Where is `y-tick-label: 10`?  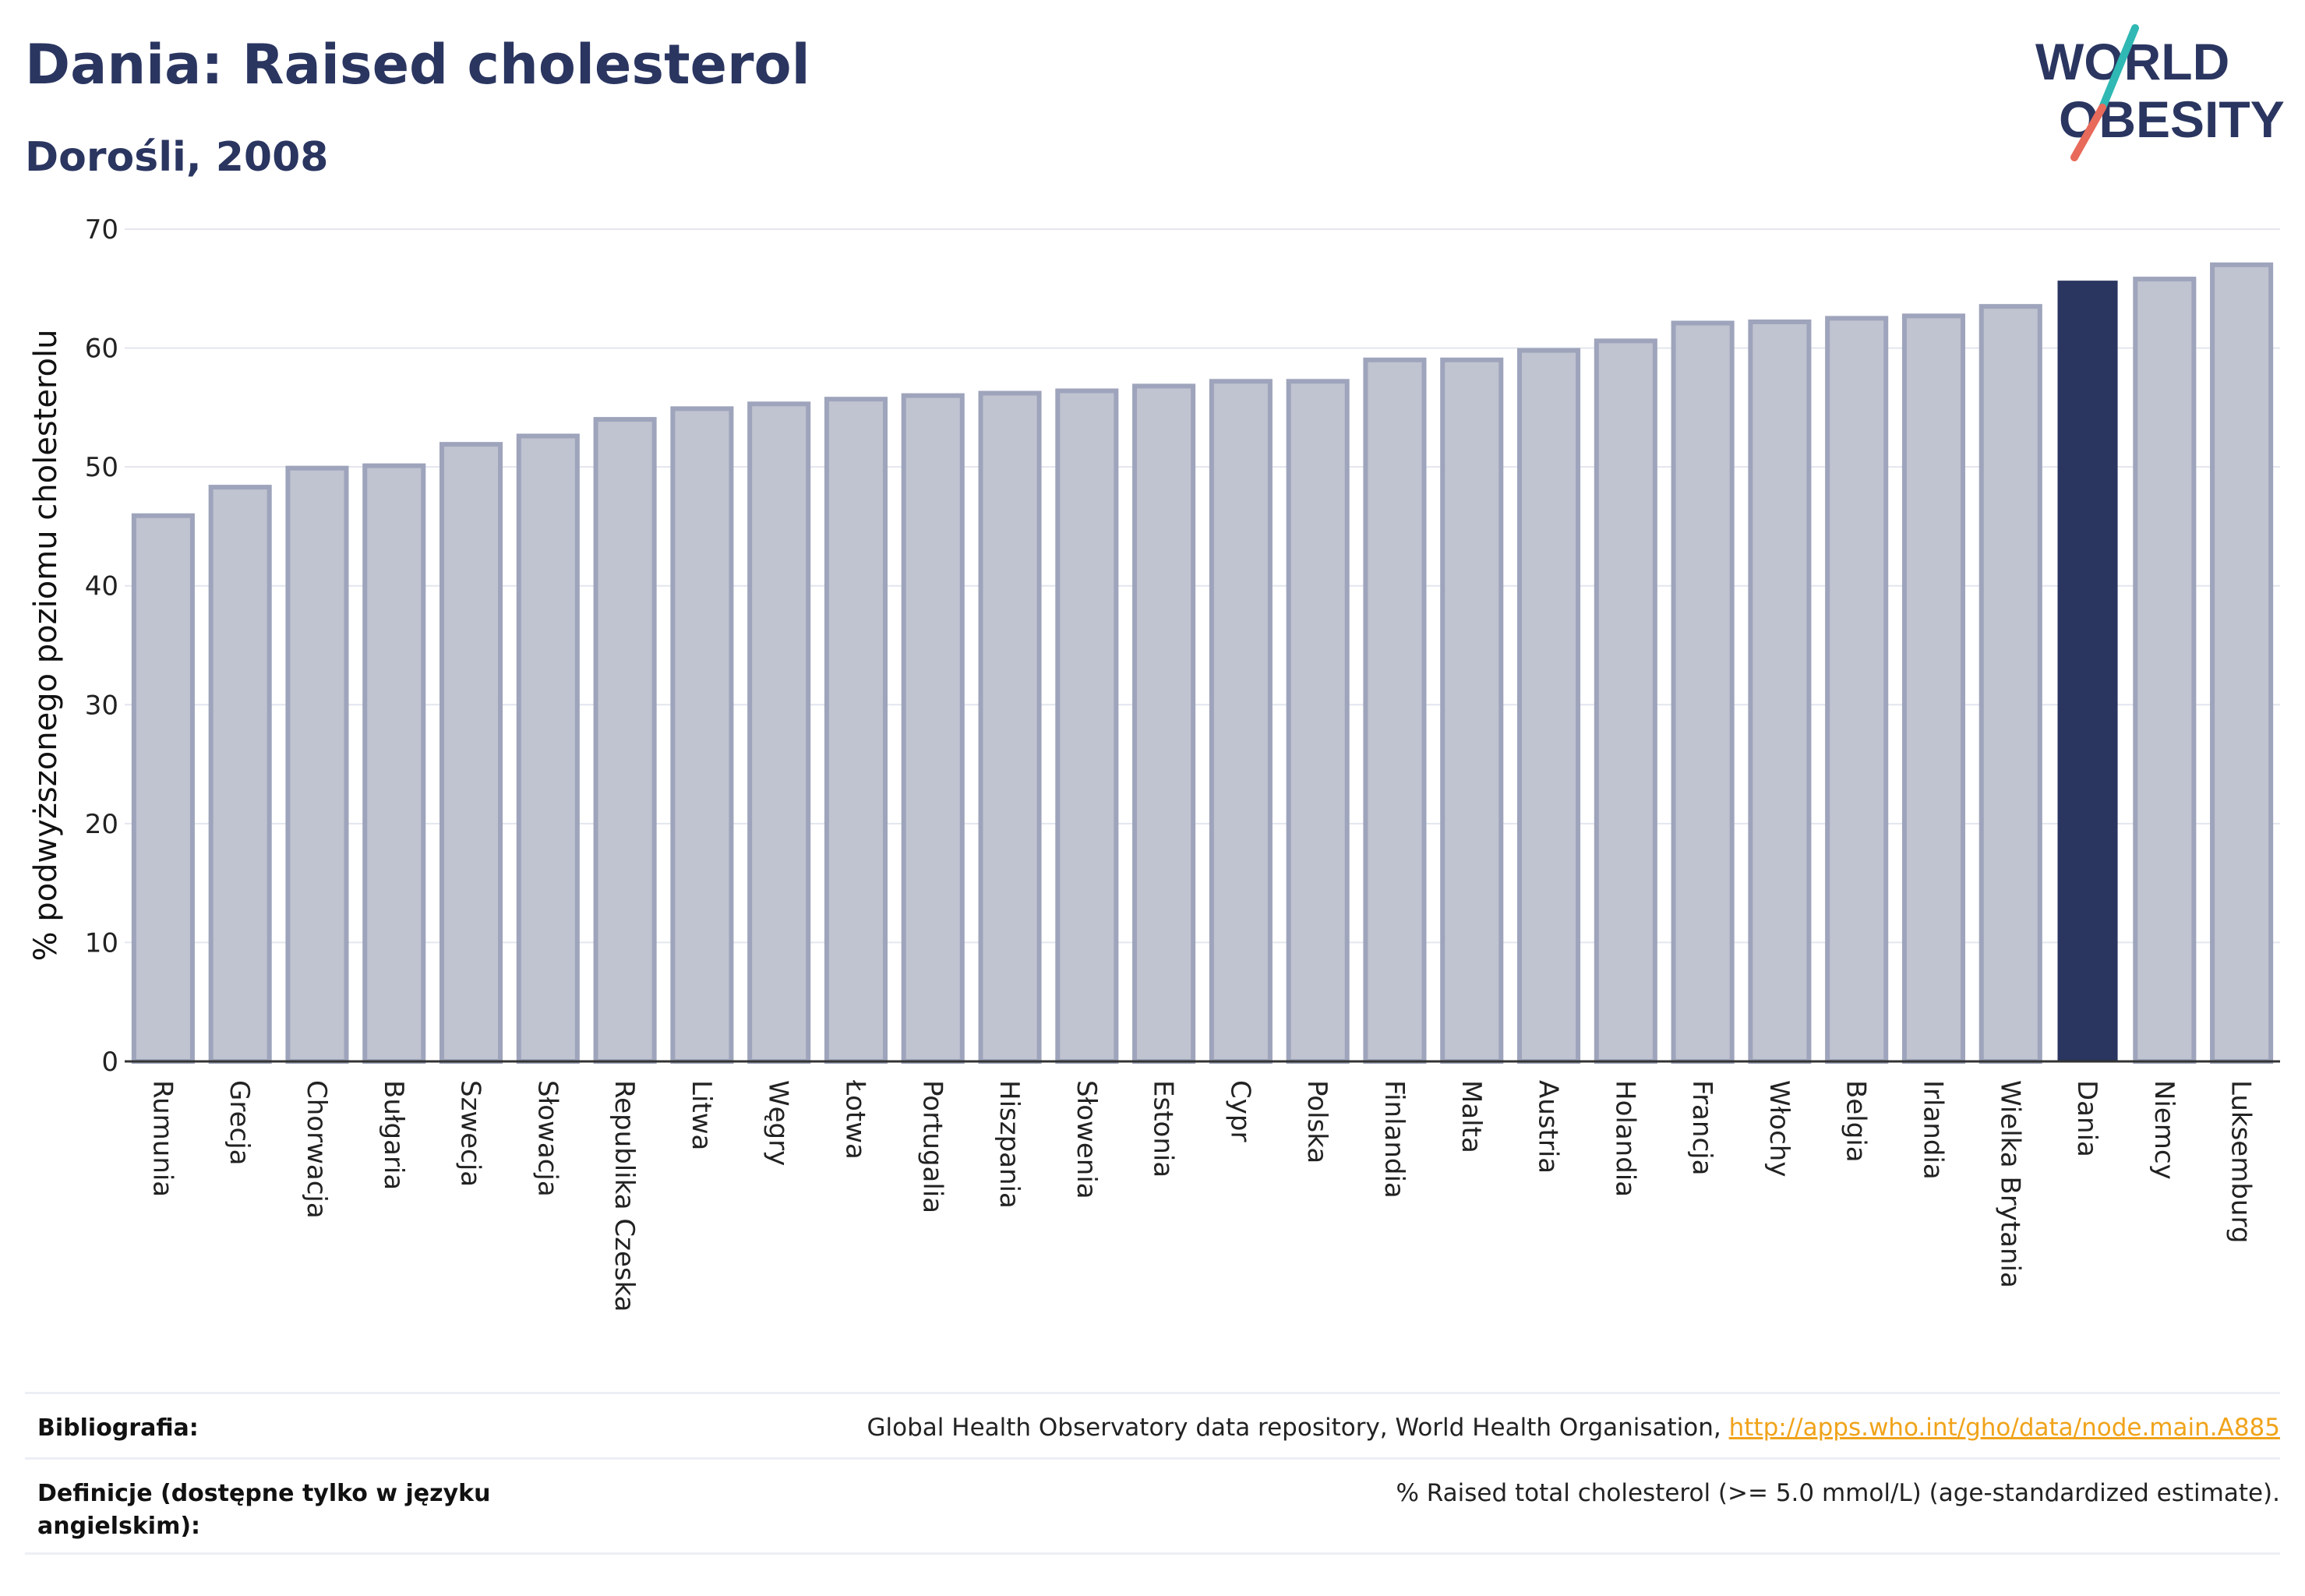 y-tick-label: 10 is located at coordinates (101, 943).